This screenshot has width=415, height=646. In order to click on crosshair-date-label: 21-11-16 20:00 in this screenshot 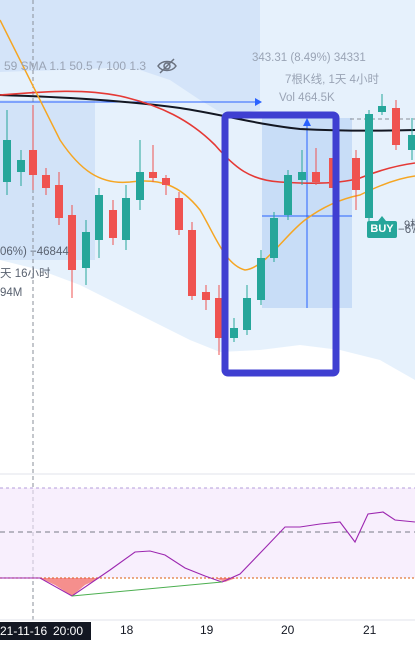, I will do `click(45, 631)`.